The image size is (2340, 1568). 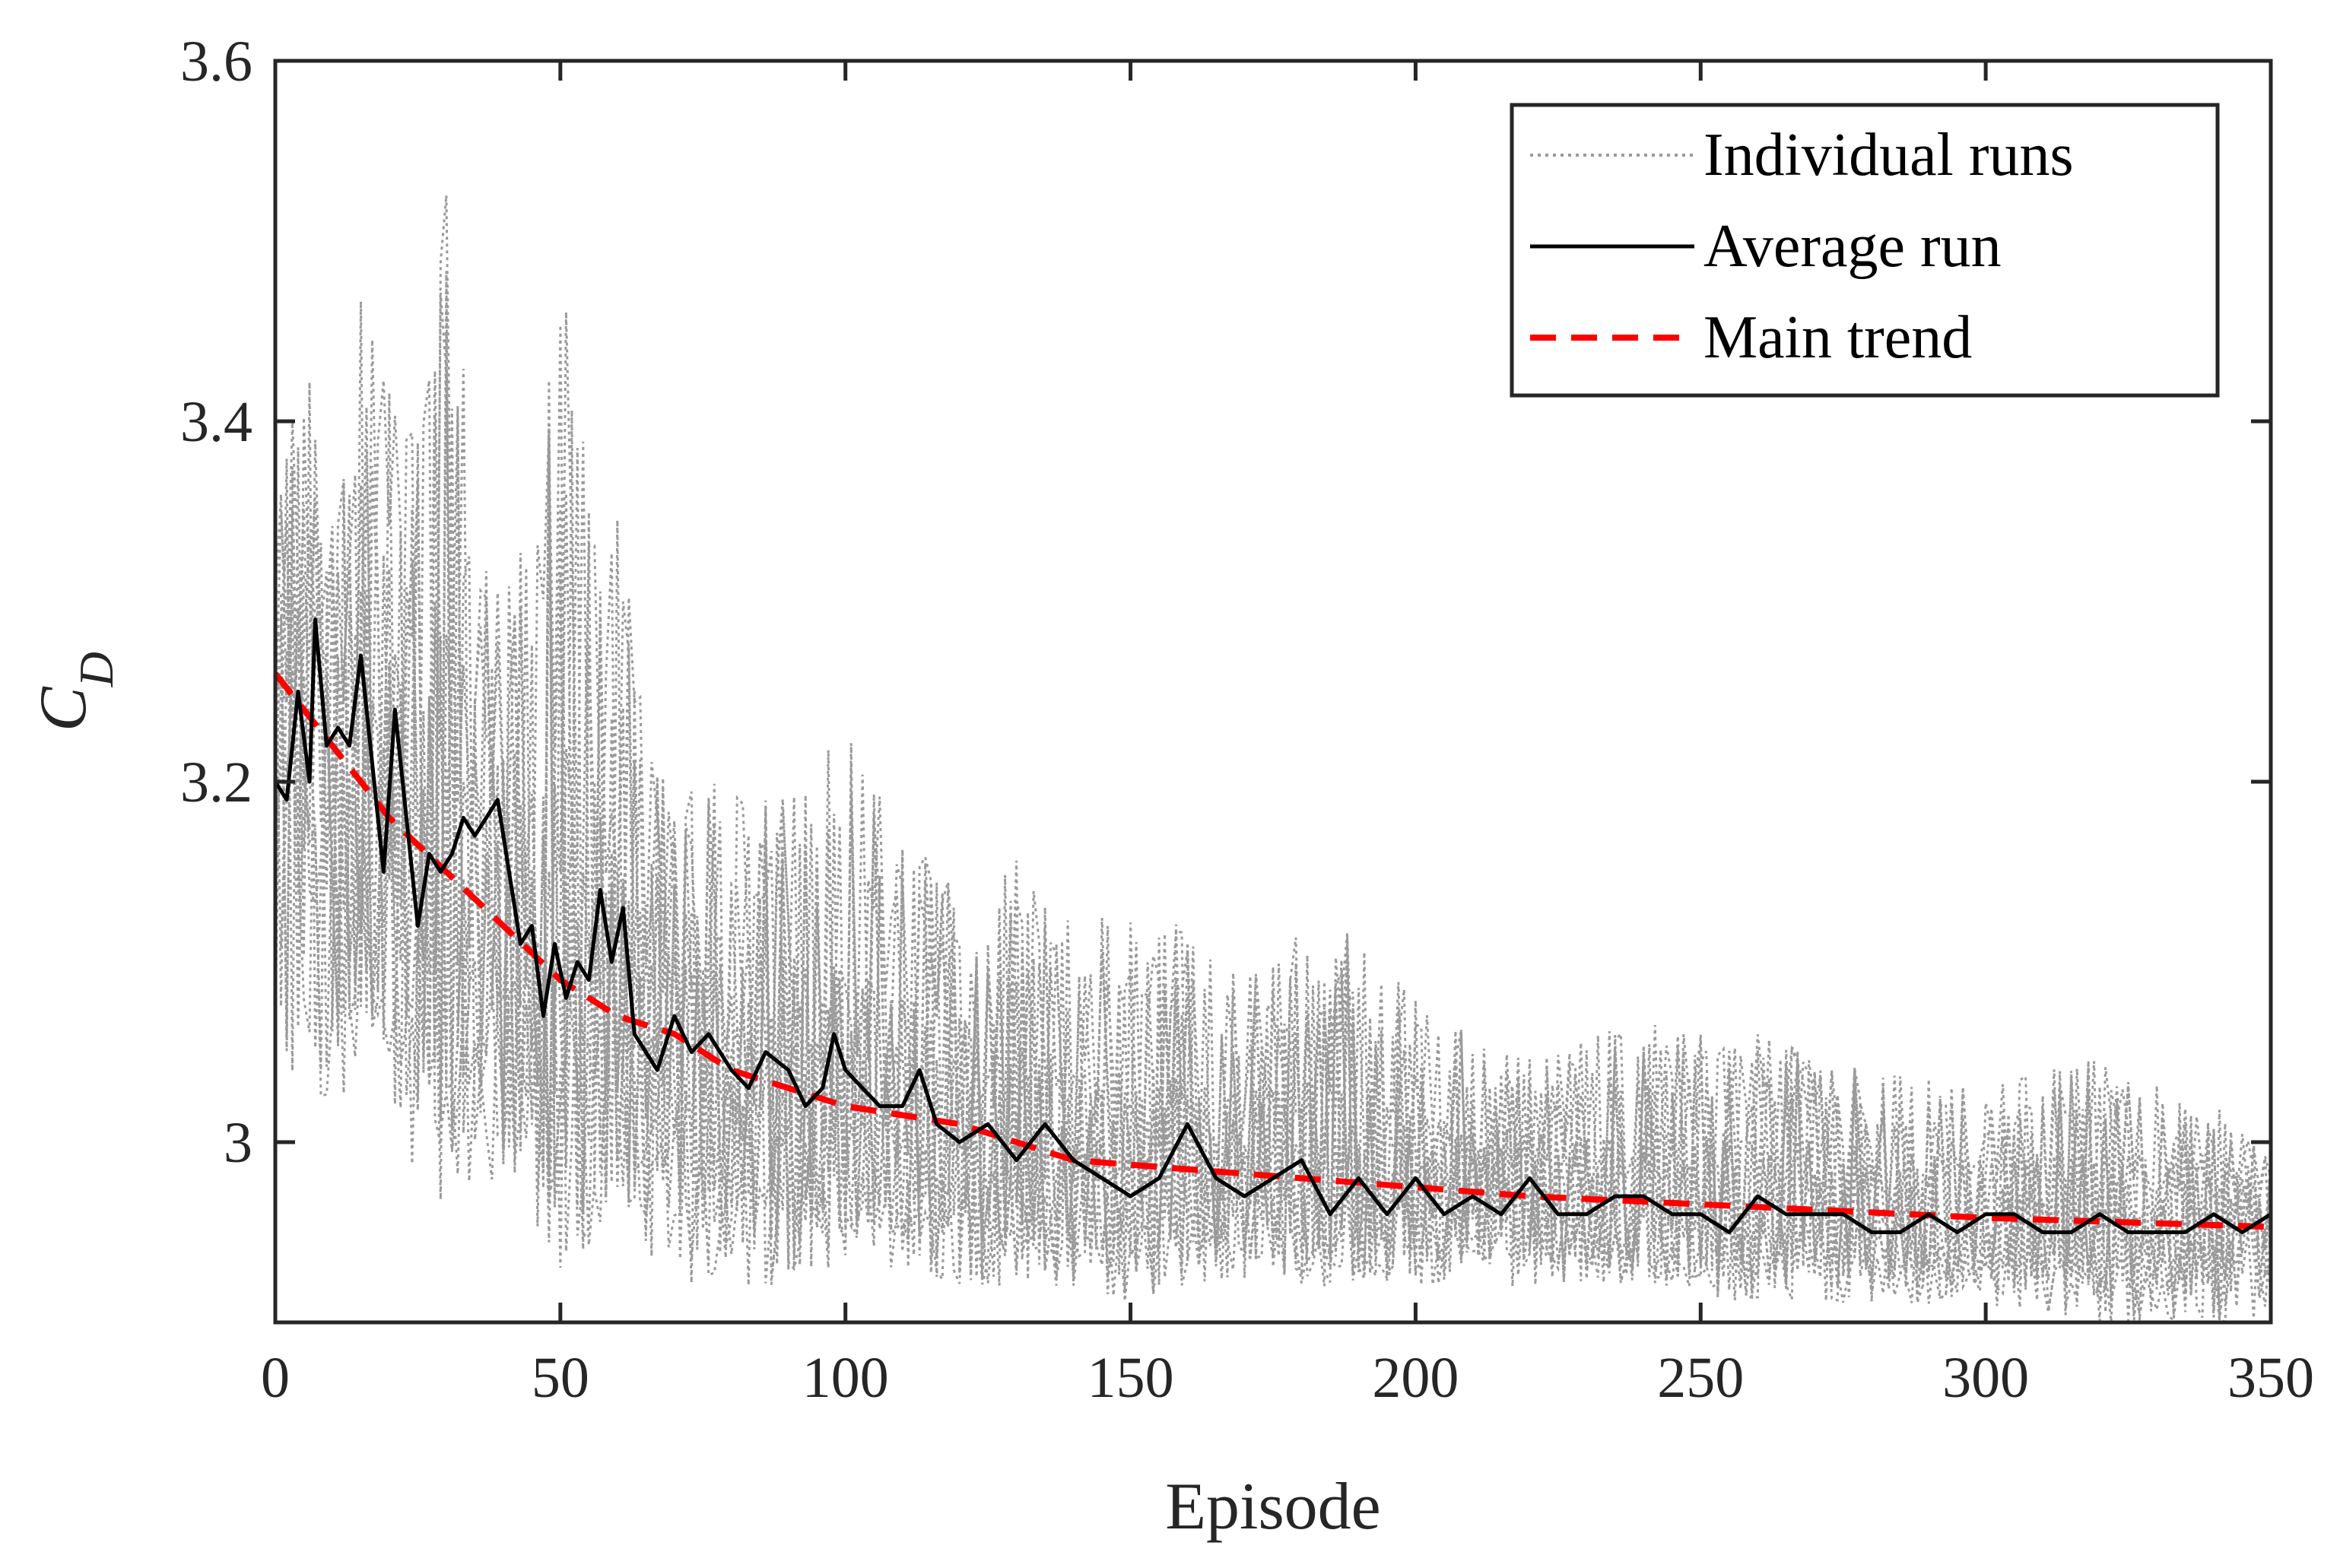 I want to click on y-tick-label: 3.2, so click(x=216, y=782).